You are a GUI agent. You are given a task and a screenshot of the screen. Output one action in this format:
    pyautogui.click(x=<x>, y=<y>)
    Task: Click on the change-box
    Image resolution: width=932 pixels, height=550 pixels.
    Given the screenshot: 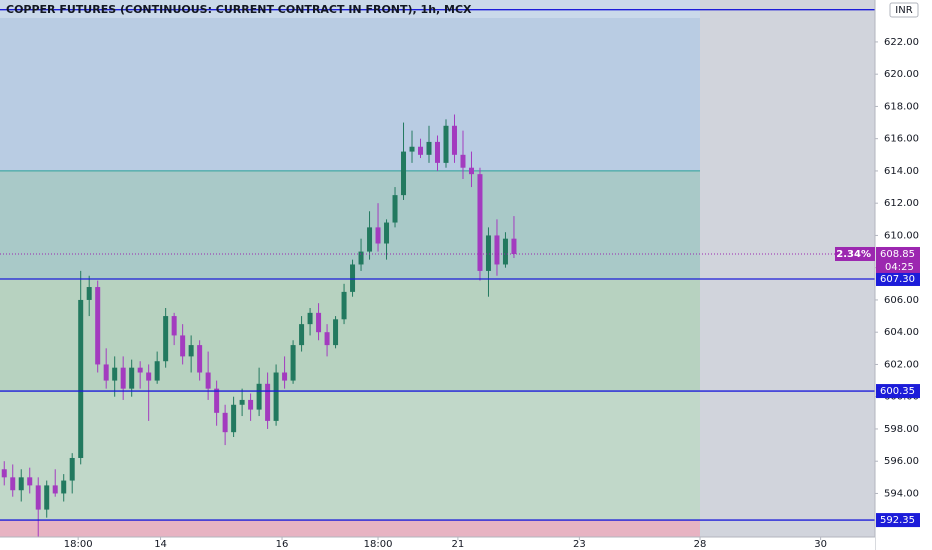 What is the action you would take?
    pyautogui.click(x=855, y=253)
    